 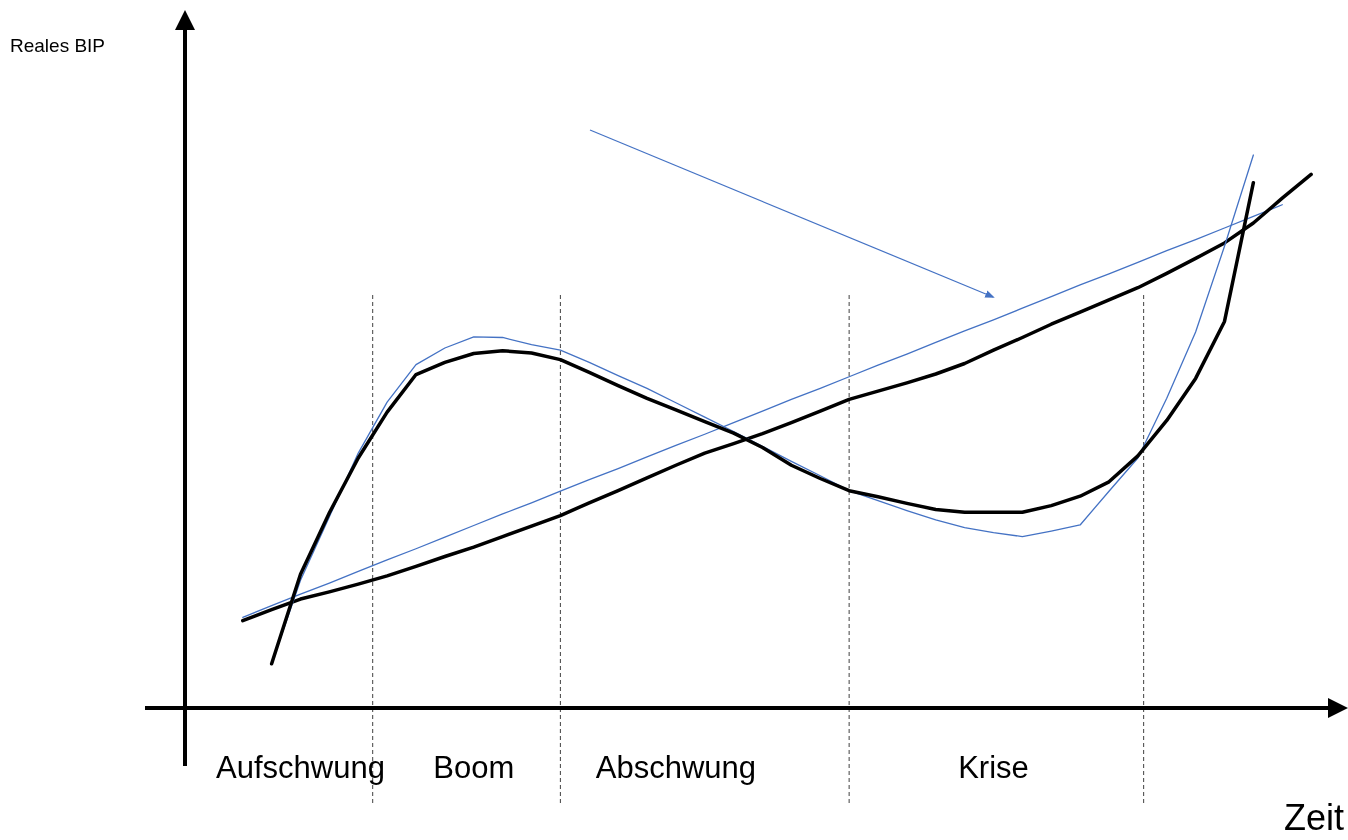 I want to click on x-axis-title: Zeit, so click(x=1313, y=817).